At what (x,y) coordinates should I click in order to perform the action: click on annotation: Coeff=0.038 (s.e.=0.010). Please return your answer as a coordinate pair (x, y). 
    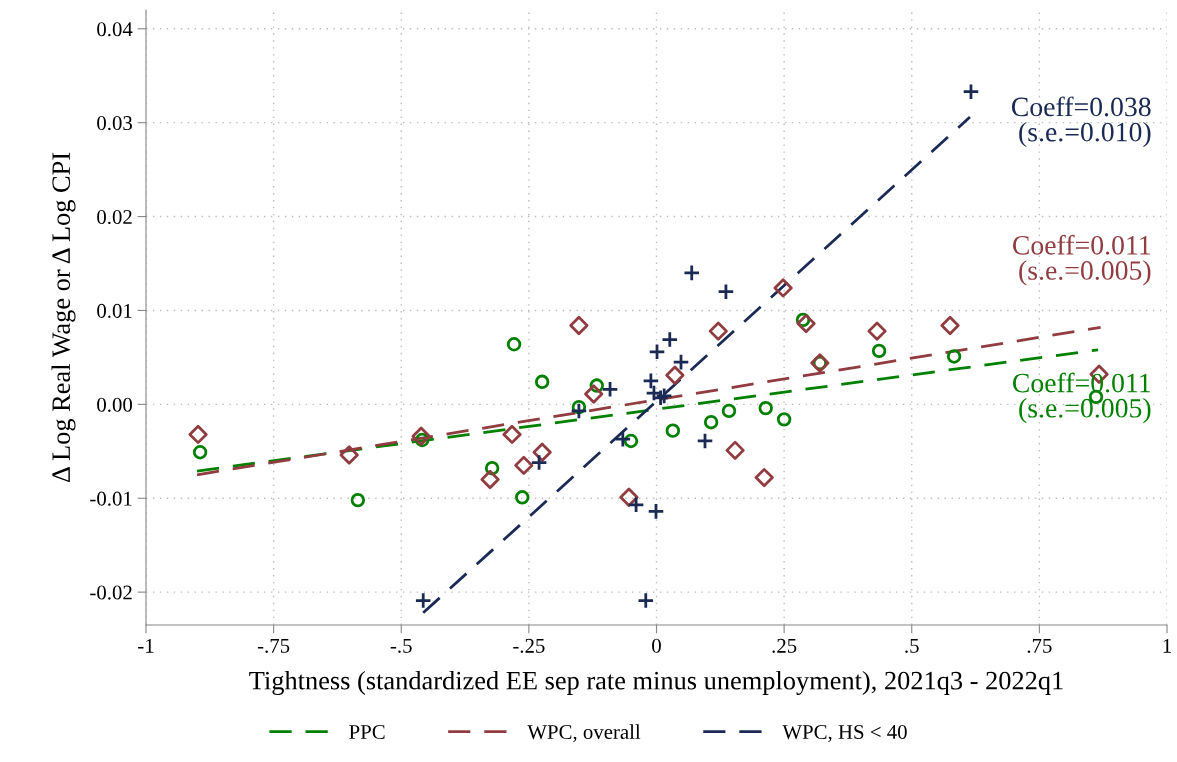
    Looking at the image, I should click on (1081, 122).